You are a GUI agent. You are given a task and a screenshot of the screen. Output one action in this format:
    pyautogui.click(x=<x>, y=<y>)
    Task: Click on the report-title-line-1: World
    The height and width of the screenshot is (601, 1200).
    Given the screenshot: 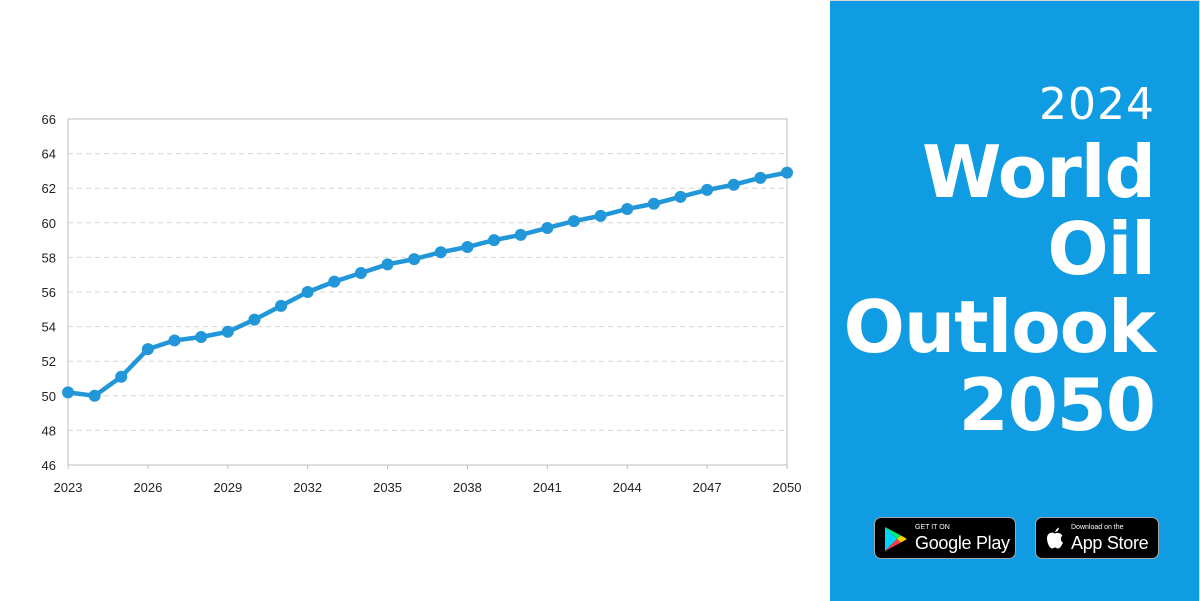 What is the action you would take?
    pyautogui.click(x=1038, y=172)
    